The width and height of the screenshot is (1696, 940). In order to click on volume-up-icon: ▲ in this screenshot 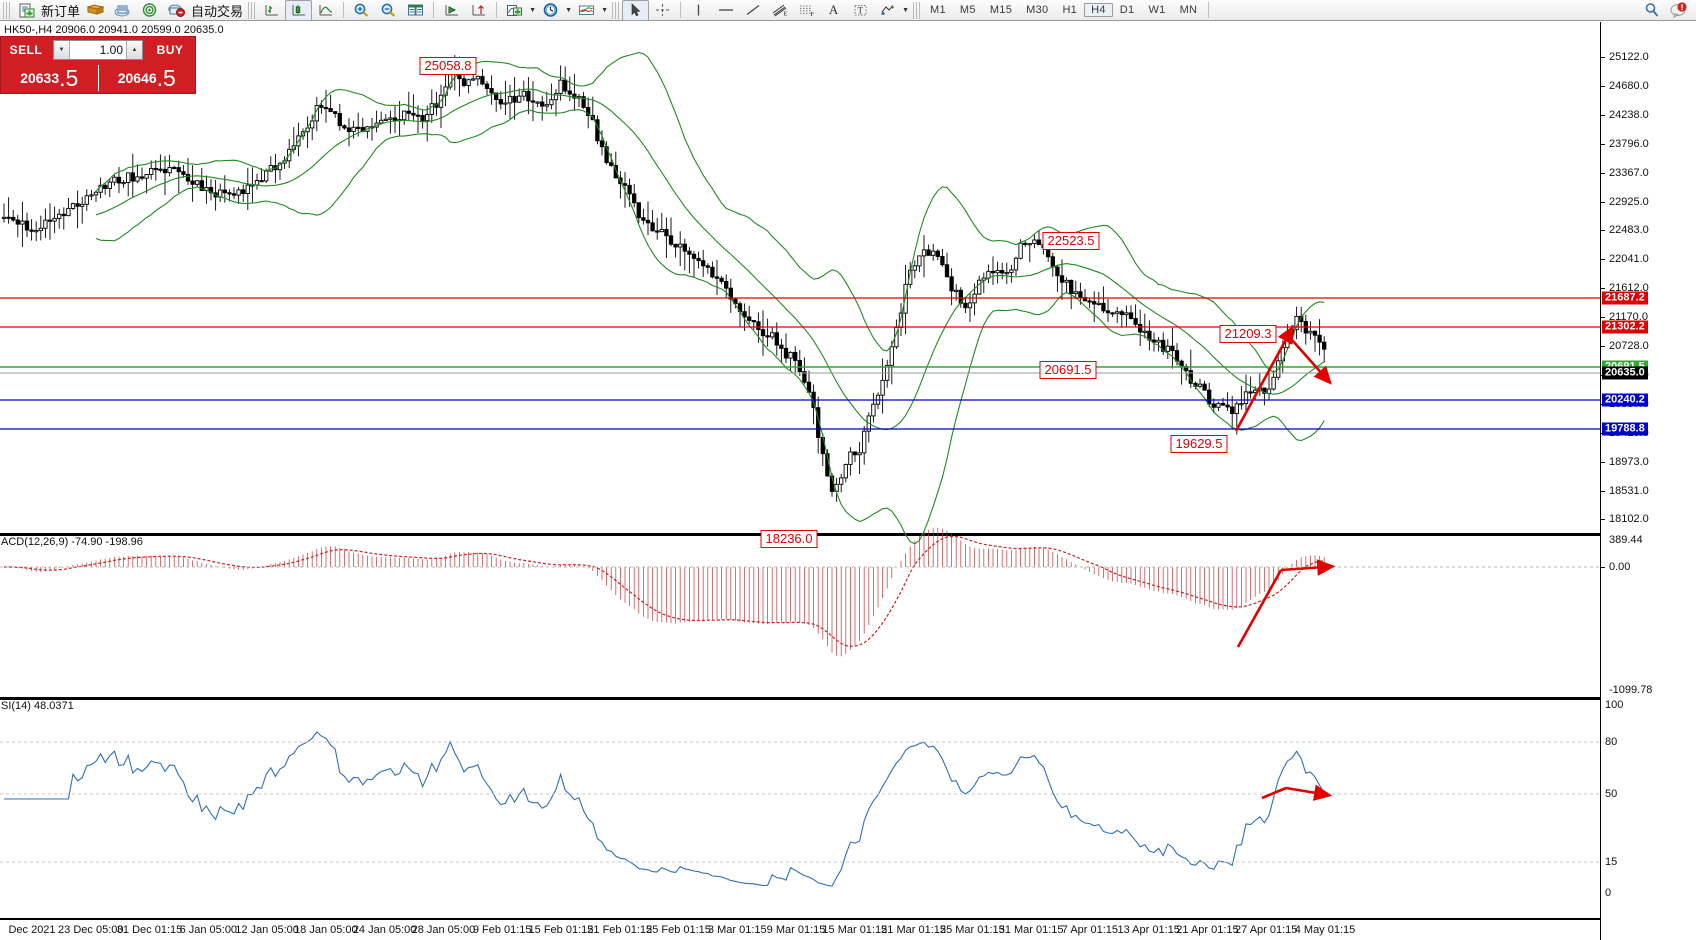, I will do `click(134, 50)`.